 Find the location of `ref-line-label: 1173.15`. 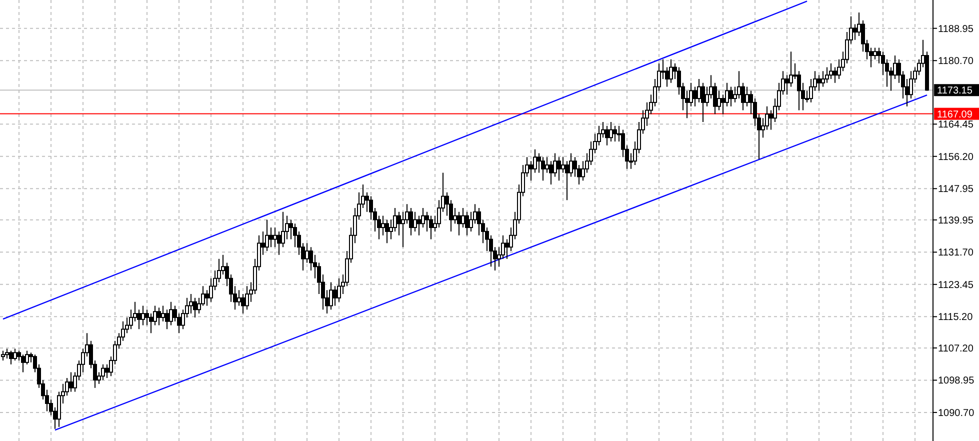

ref-line-label: 1173.15 is located at coordinates (955, 91).